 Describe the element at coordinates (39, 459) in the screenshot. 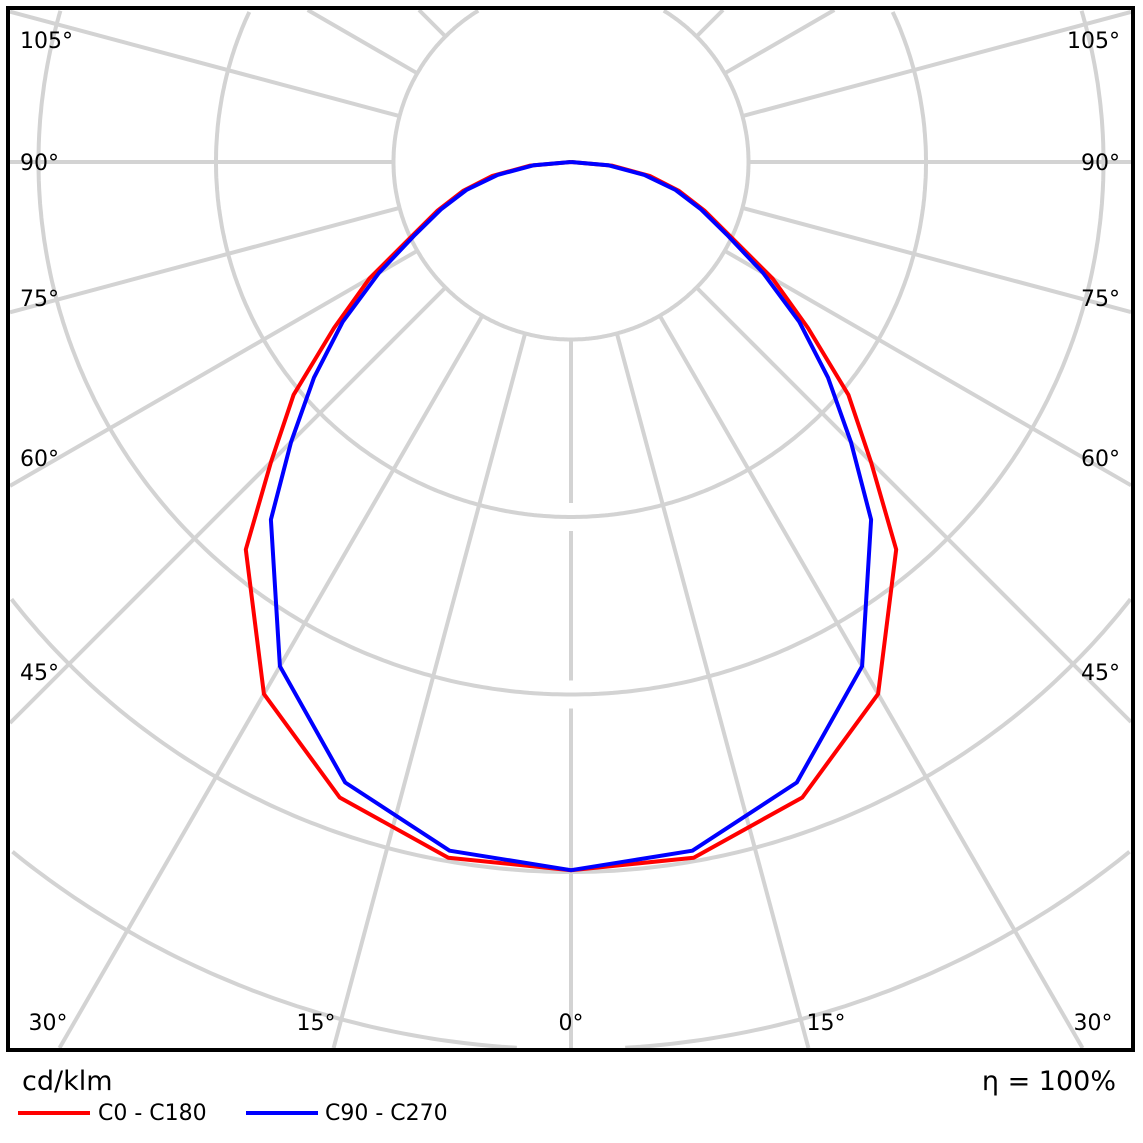

I see `angle-label-left-60: 60°` at that location.